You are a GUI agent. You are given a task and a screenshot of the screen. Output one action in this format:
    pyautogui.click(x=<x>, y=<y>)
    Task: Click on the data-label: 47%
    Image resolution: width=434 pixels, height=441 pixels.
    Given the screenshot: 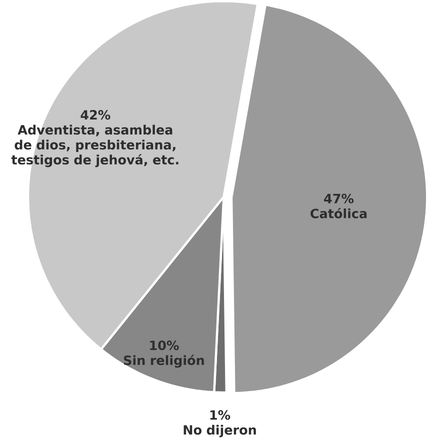 What is the action you would take?
    pyautogui.click(x=339, y=199)
    